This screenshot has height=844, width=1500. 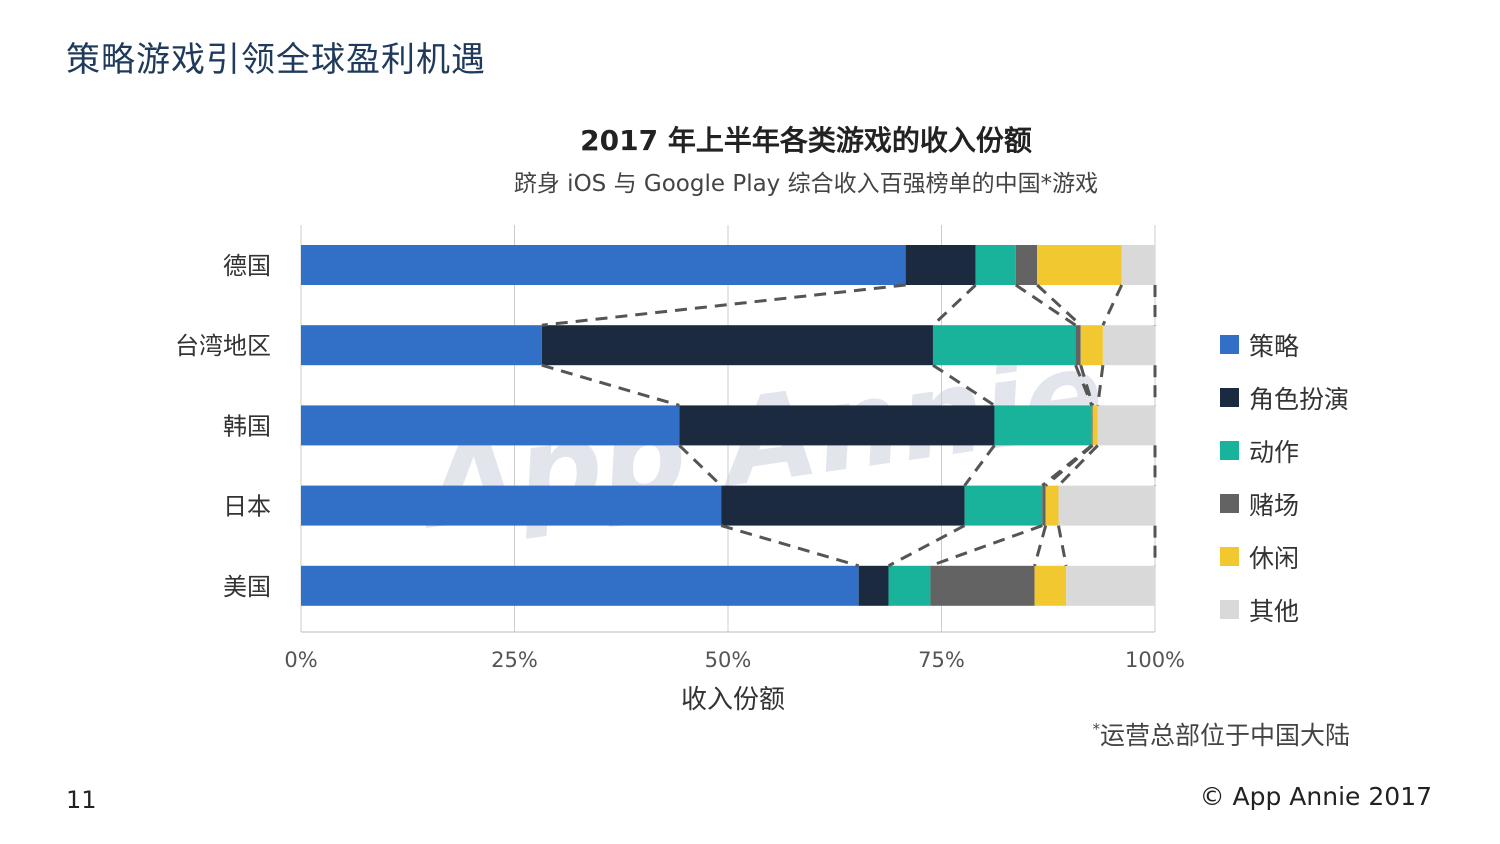 What do you see at coordinates (81, 800) in the screenshot?
I see `page-number: 11` at bounding box center [81, 800].